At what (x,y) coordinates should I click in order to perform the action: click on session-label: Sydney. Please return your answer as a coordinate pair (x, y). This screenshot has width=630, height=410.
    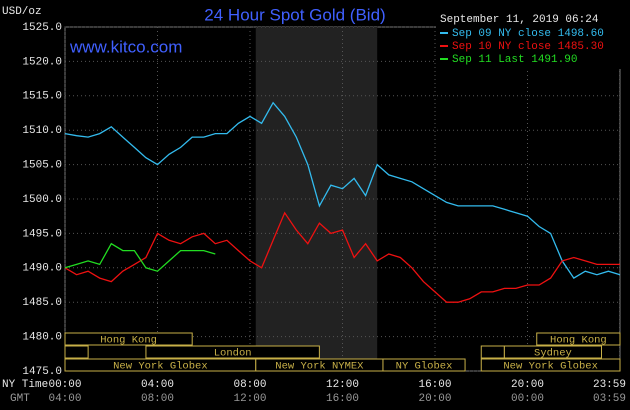
    Looking at the image, I should click on (553, 353).